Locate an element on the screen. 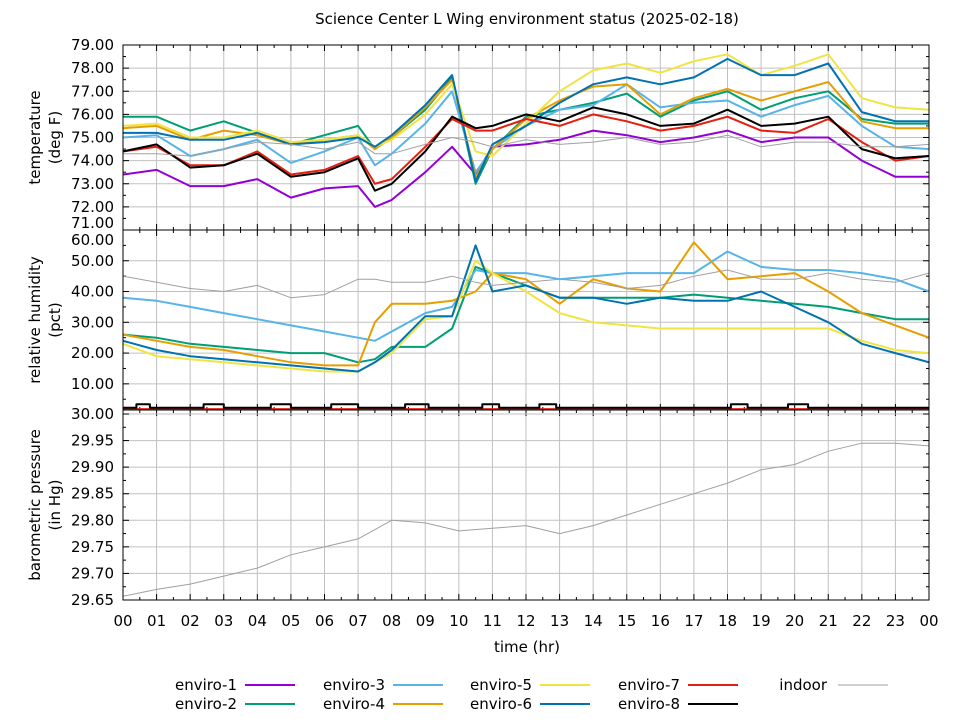 The height and width of the screenshot is (724, 960). y-axis-label: (pct) is located at coordinates (55, 319).